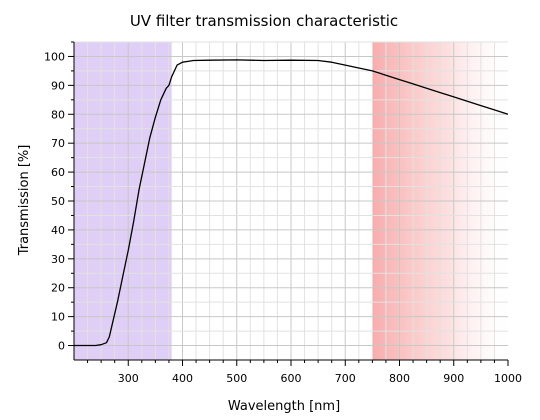  I want to click on y-tick-label: 80, so click(58, 114).